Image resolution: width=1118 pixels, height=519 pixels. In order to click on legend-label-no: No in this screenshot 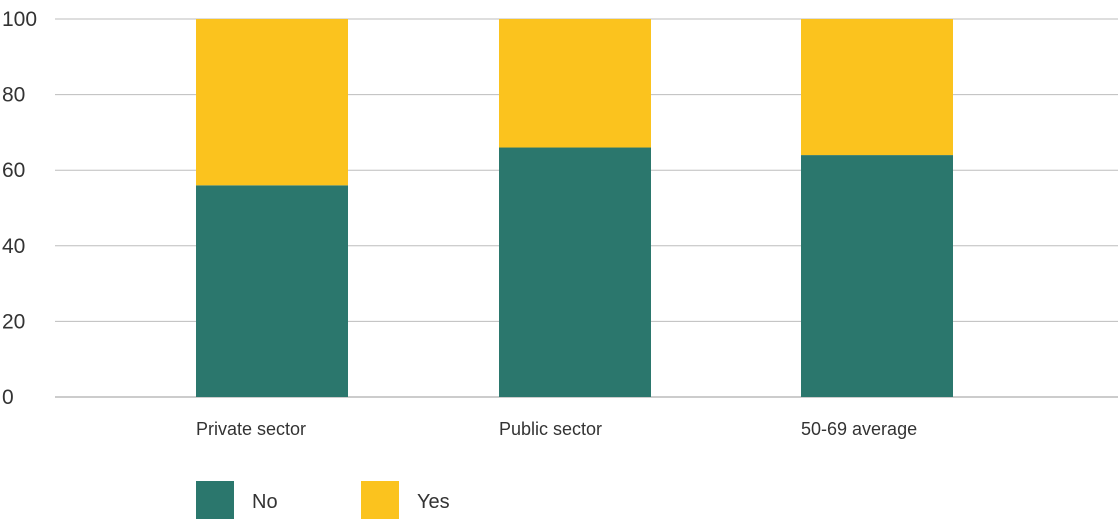, I will do `click(265, 502)`.